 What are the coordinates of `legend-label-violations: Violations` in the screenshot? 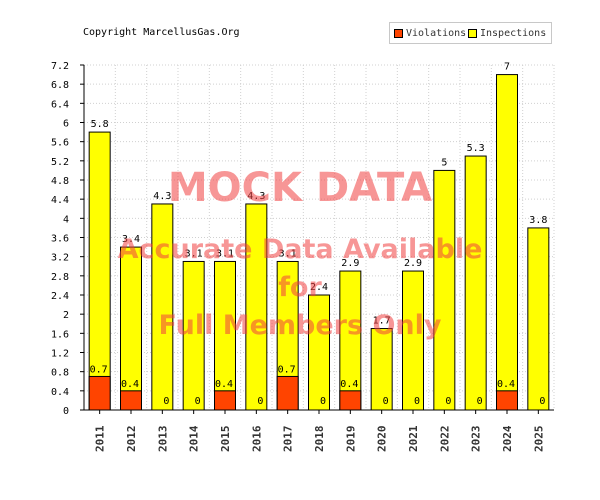 It's located at (436, 33).